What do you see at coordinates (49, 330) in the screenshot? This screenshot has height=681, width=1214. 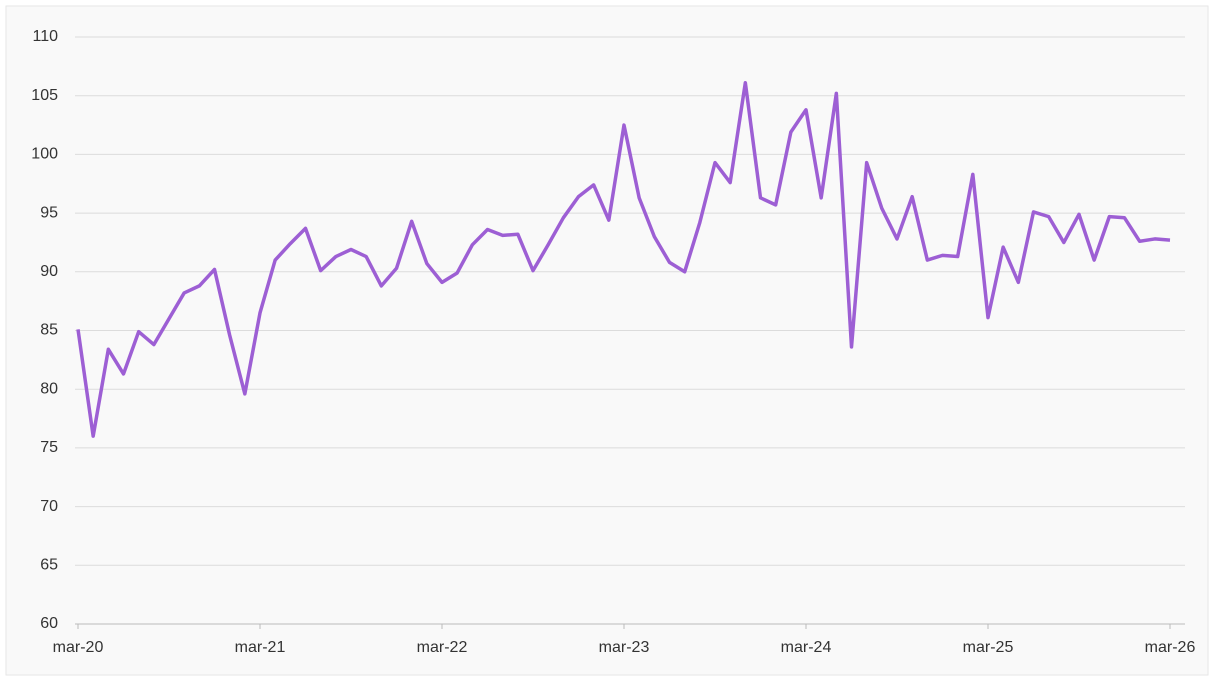 I see `y-tick-label: 85` at bounding box center [49, 330].